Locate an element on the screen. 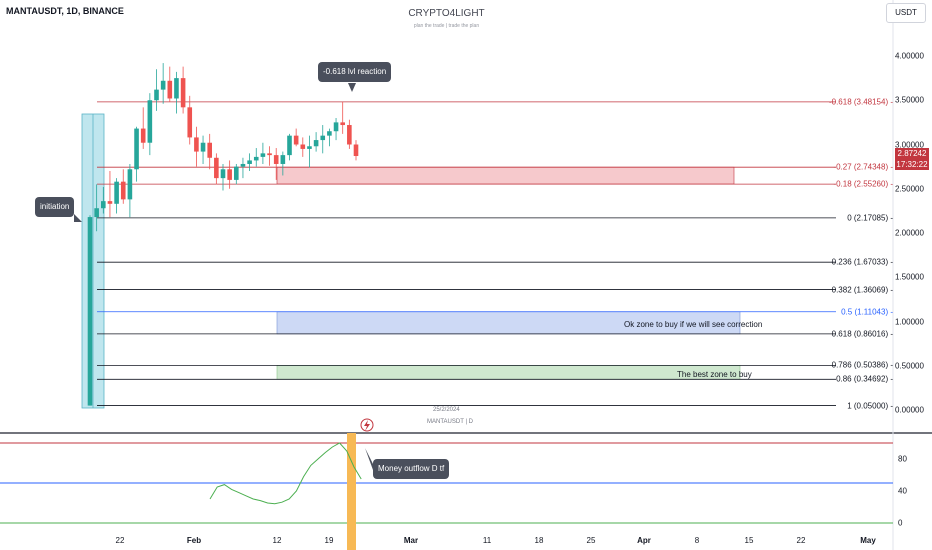  price-tick: 3.50000 is located at coordinates (909, 100).